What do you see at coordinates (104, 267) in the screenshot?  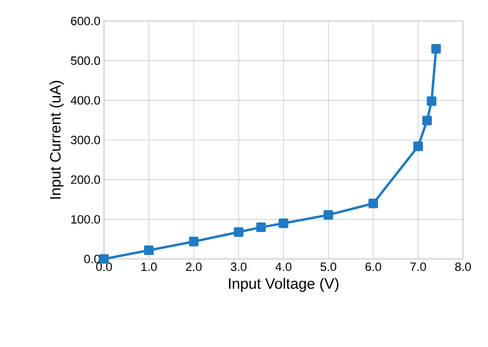 I see `x-tick-label: 0.0` at bounding box center [104, 267].